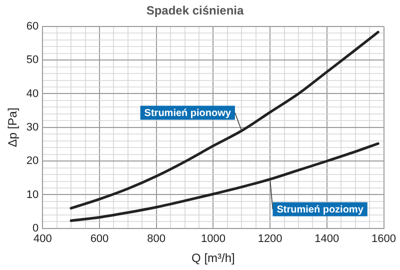  Describe the element at coordinates (327, 239) in the screenshot. I see `x-tick-label: 1400` at that location.